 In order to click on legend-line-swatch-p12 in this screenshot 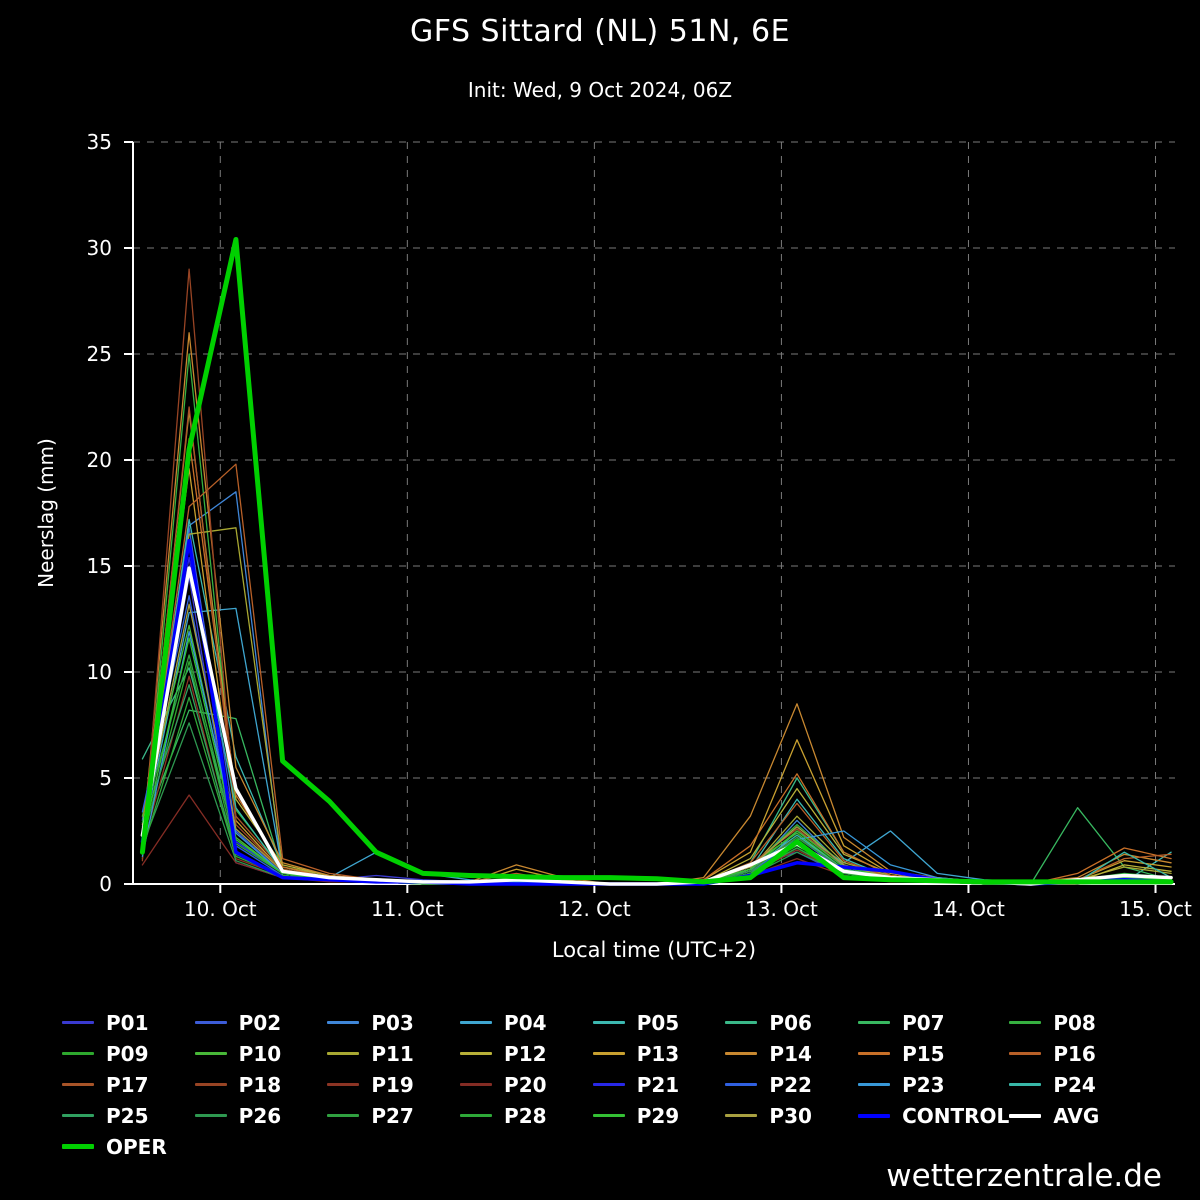, I will do `click(476, 1053)`.